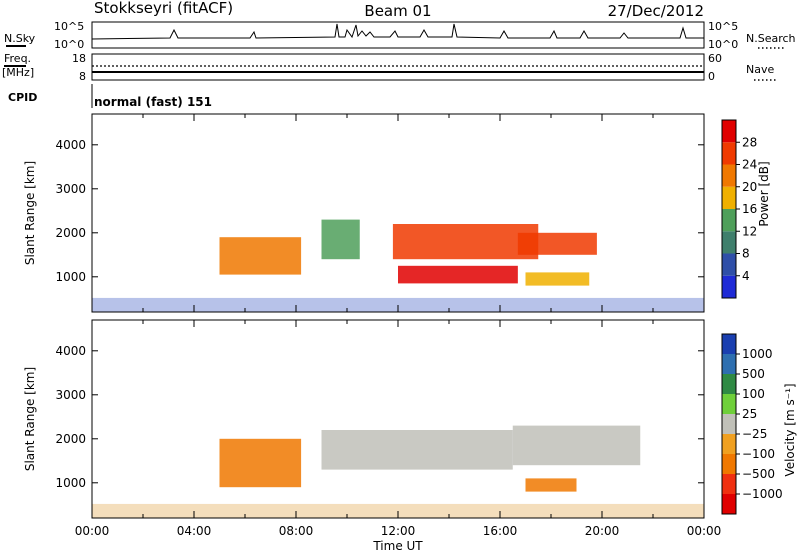  Describe the element at coordinates (163, 8) in the screenshot. I see `station-title: Stokkseyri (fitACF)` at that location.